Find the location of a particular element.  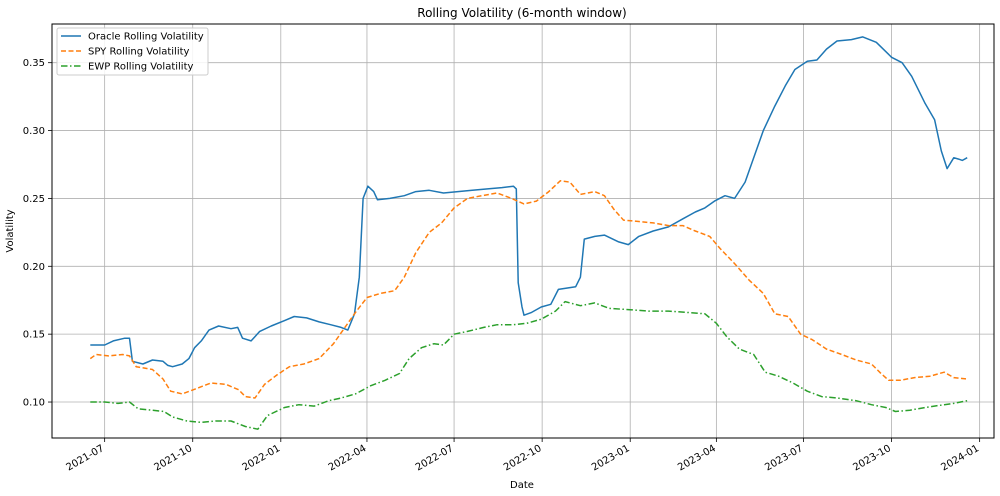

x-tick-label: 2021-10 is located at coordinates (174, 458).